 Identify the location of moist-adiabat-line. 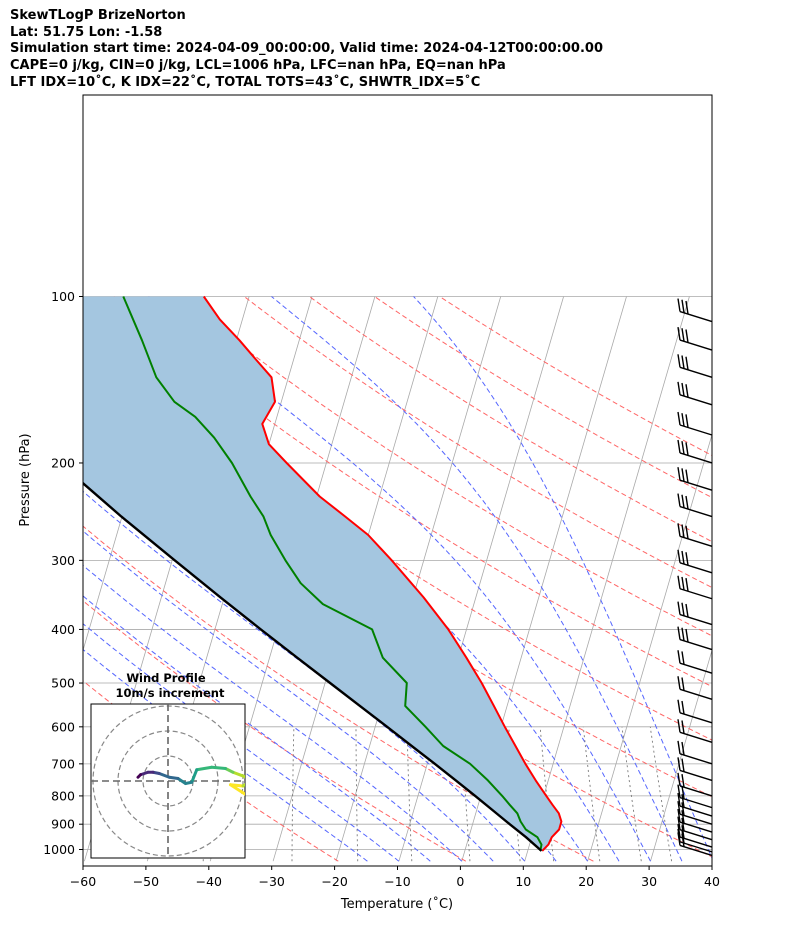
(225, 755).